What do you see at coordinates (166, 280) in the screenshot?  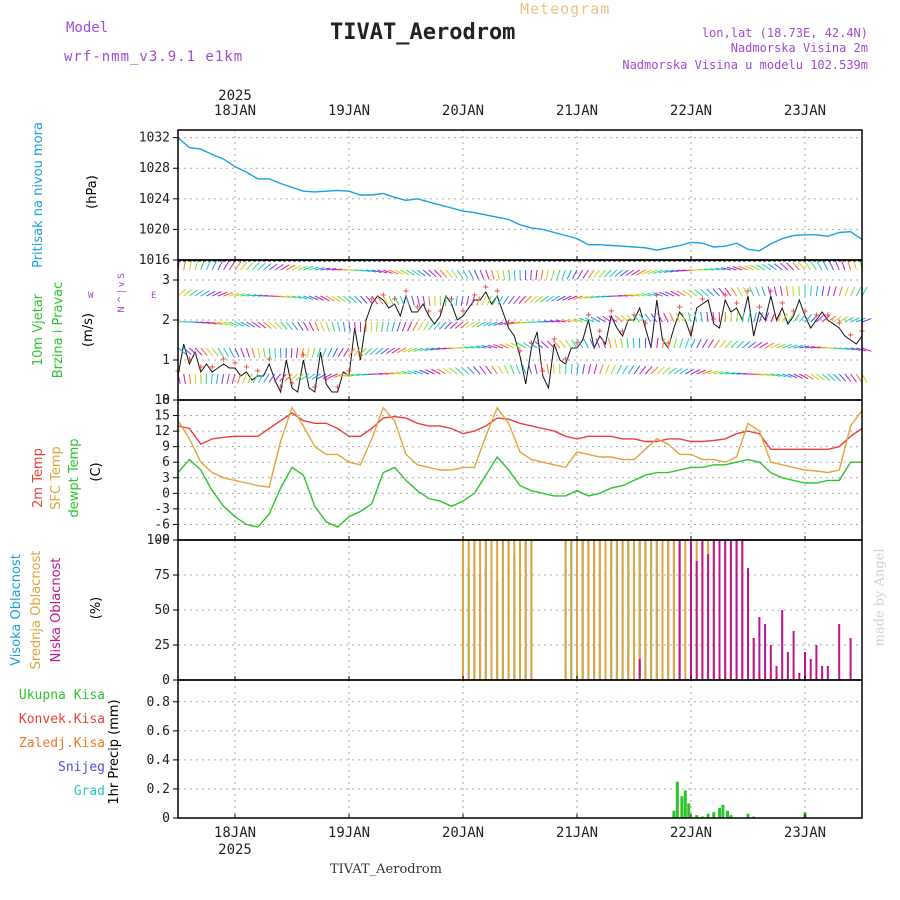 I see `y-tick-label: 3` at bounding box center [166, 280].